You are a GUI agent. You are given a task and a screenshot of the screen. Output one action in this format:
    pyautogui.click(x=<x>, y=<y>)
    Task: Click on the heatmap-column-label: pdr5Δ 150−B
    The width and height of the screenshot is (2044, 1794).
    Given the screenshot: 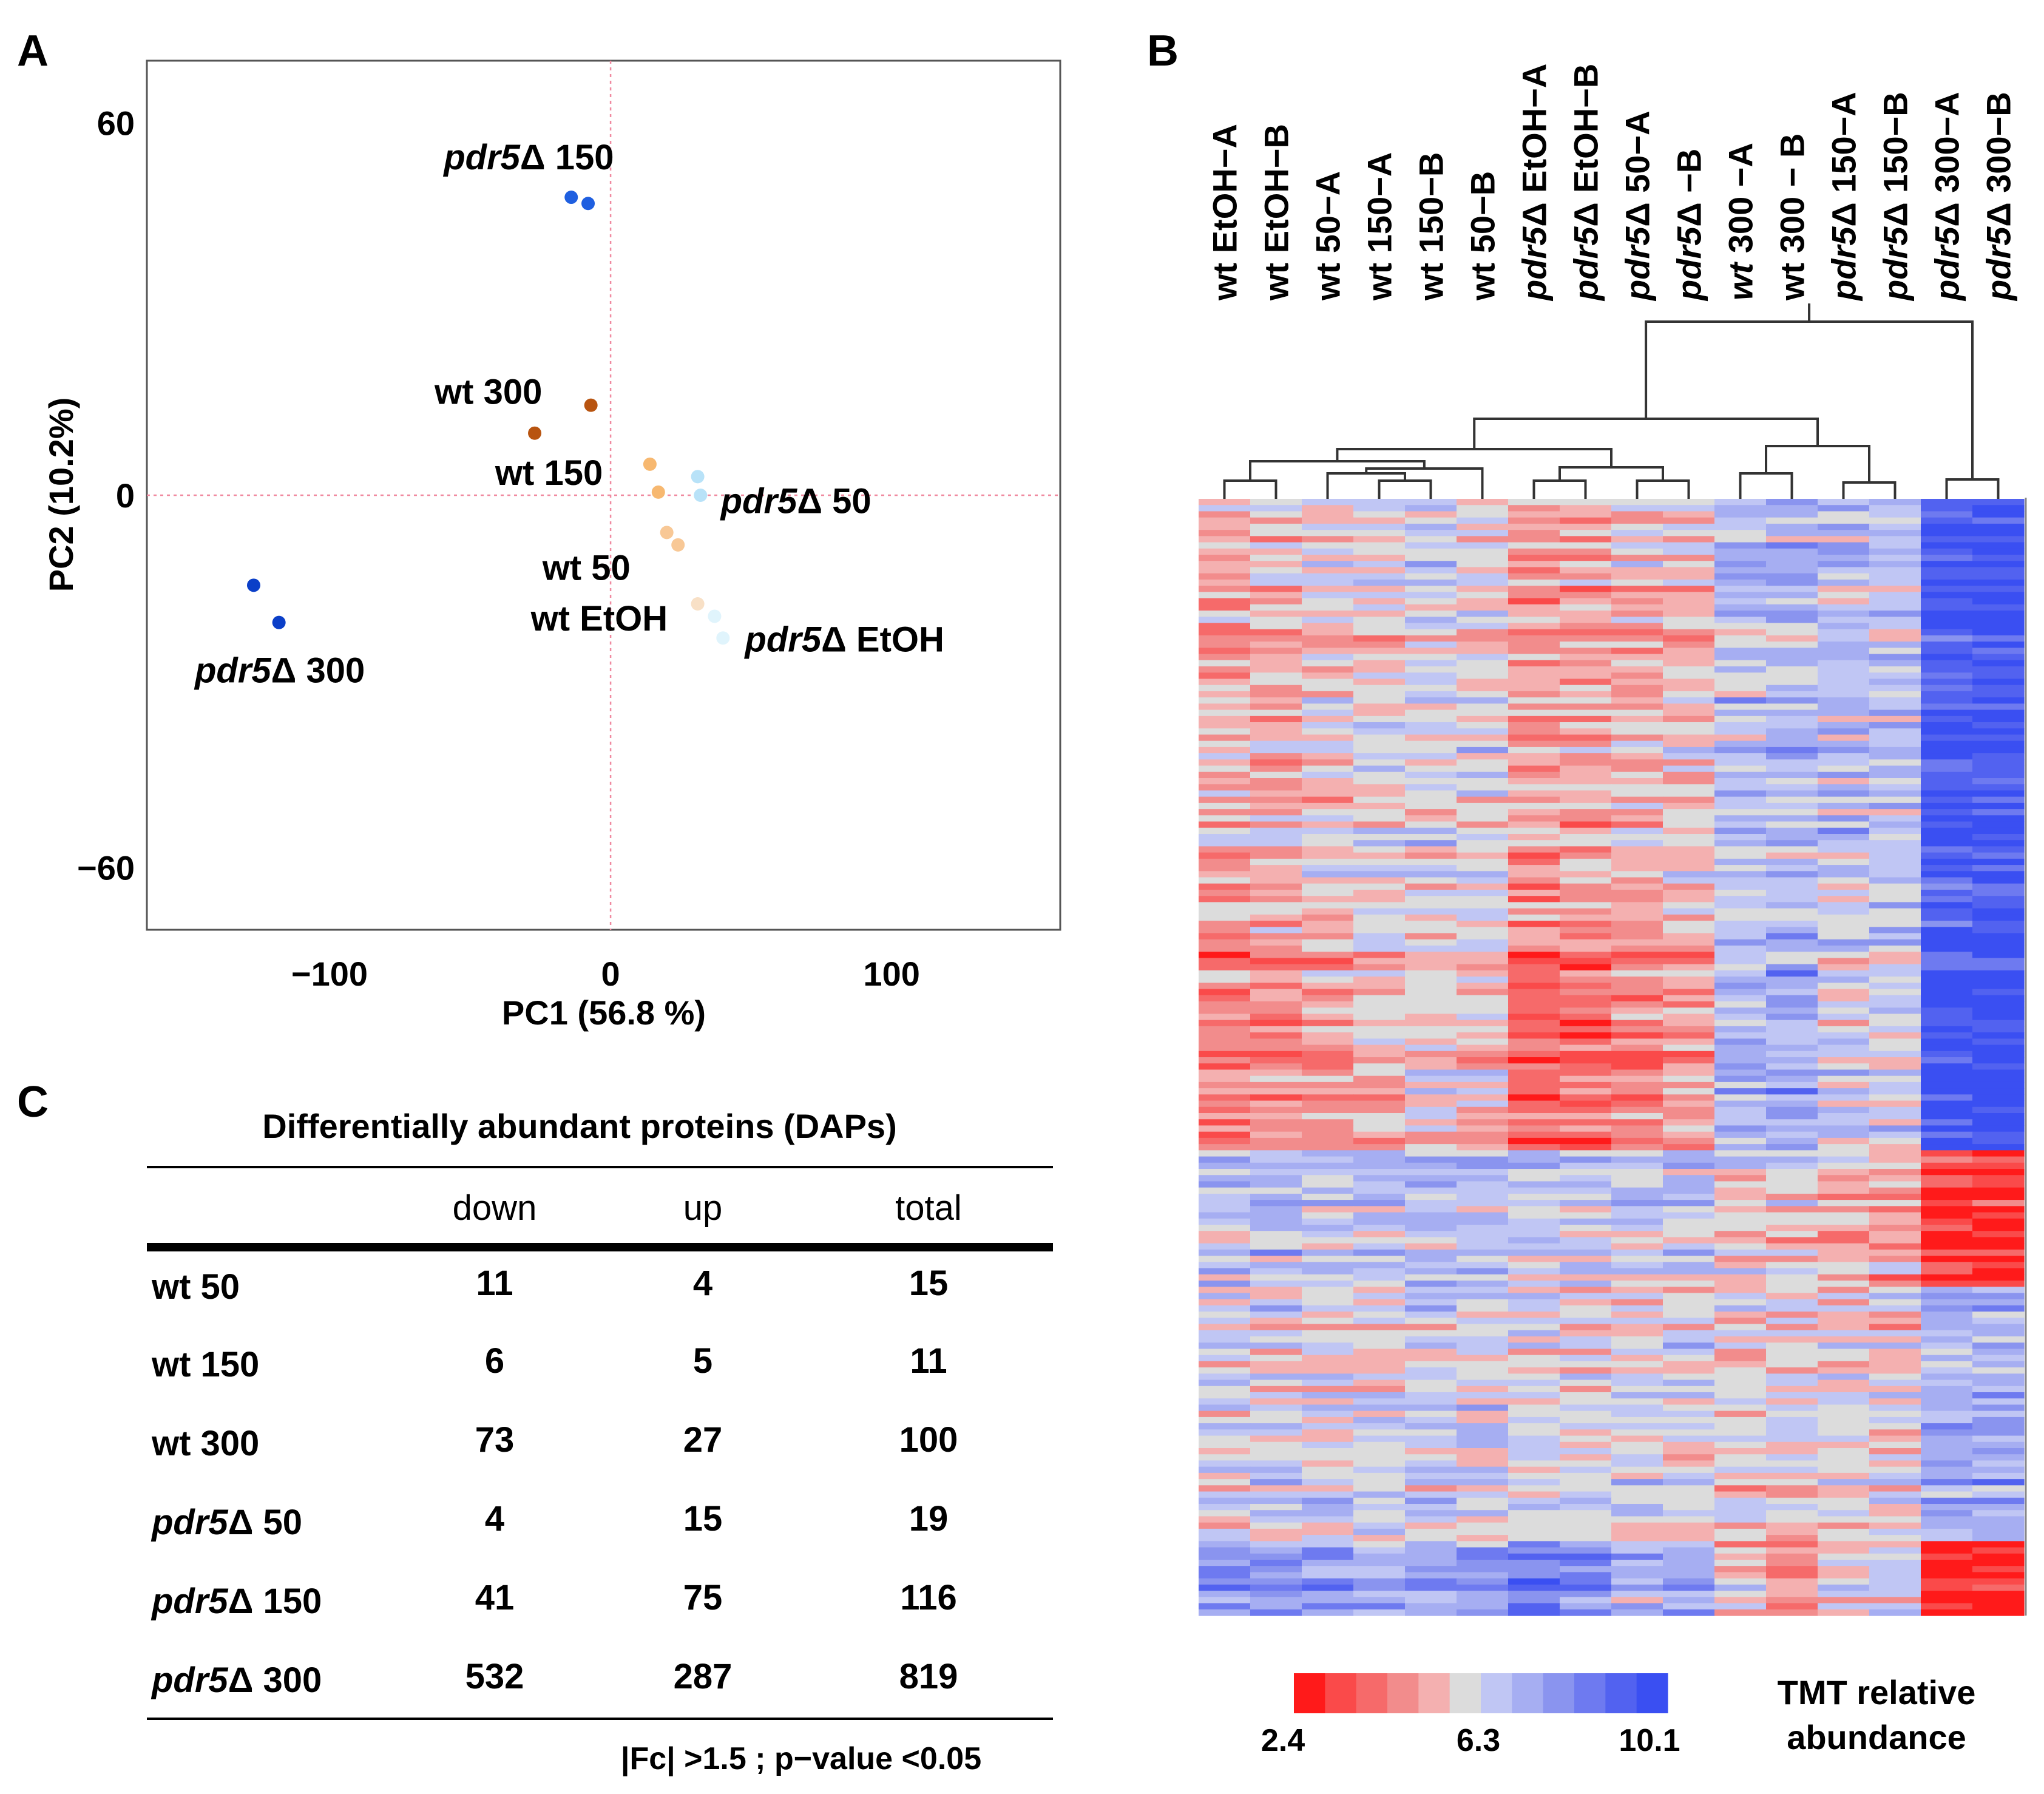 What is the action you would take?
    pyautogui.click(x=1895, y=197)
    